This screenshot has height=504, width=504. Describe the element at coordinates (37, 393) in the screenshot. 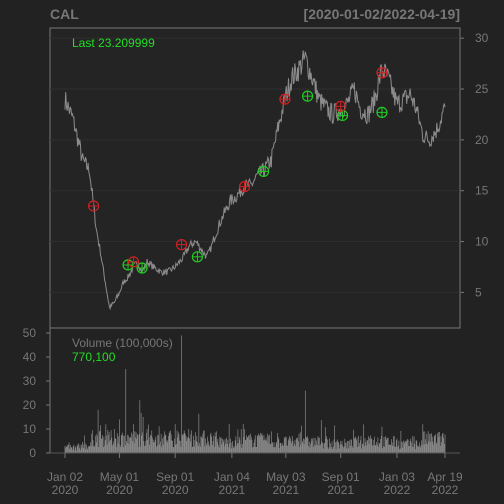

I see `volume-y-axis: 0 10 20 30 40 50` at that location.